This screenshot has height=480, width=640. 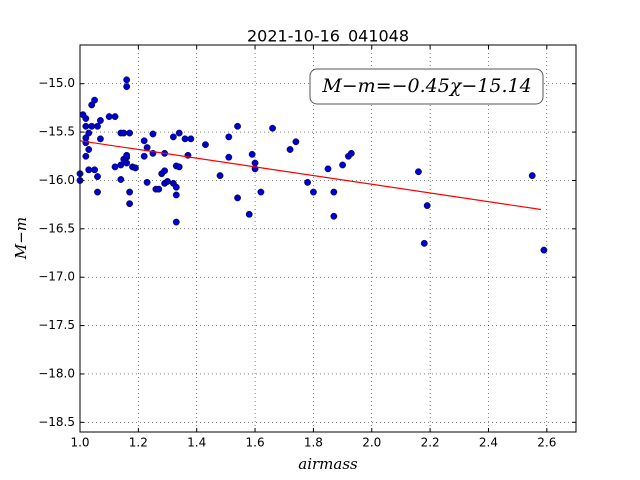 What do you see at coordinates (21, 238) in the screenshot?
I see `y-axis-label: M−m` at bounding box center [21, 238].